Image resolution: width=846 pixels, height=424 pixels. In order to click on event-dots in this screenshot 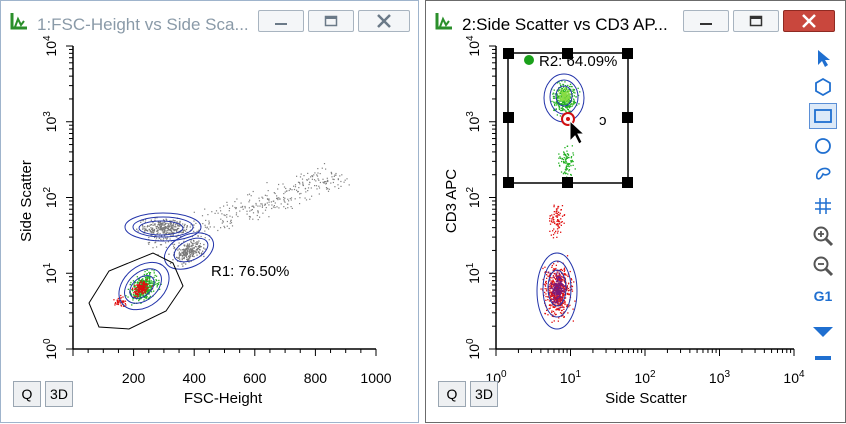, I will do `click(231, 235)`.